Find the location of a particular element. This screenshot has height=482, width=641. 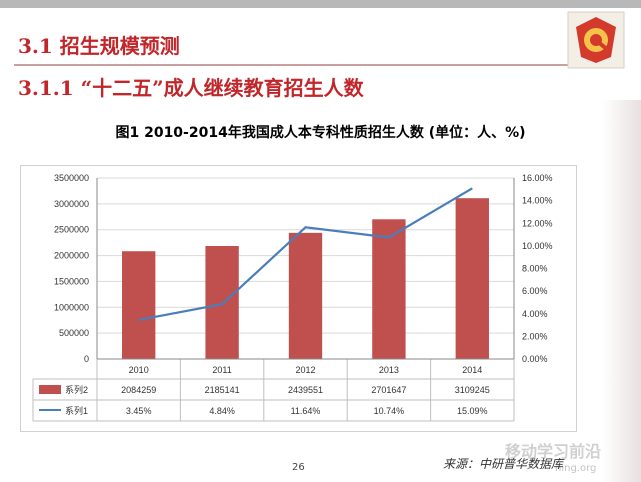

subsection-title: 3.1.1 “十二五”成人继续教育招生人数 is located at coordinates (191, 88).